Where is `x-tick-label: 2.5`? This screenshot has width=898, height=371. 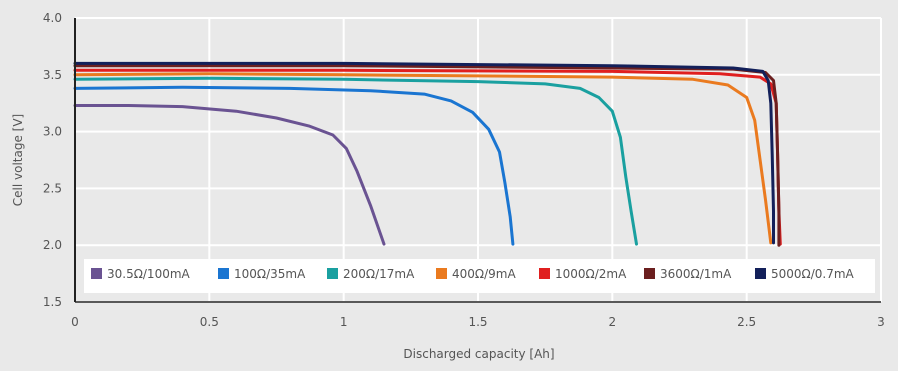
x-tick-label: 2.5 is located at coordinates (746, 322).